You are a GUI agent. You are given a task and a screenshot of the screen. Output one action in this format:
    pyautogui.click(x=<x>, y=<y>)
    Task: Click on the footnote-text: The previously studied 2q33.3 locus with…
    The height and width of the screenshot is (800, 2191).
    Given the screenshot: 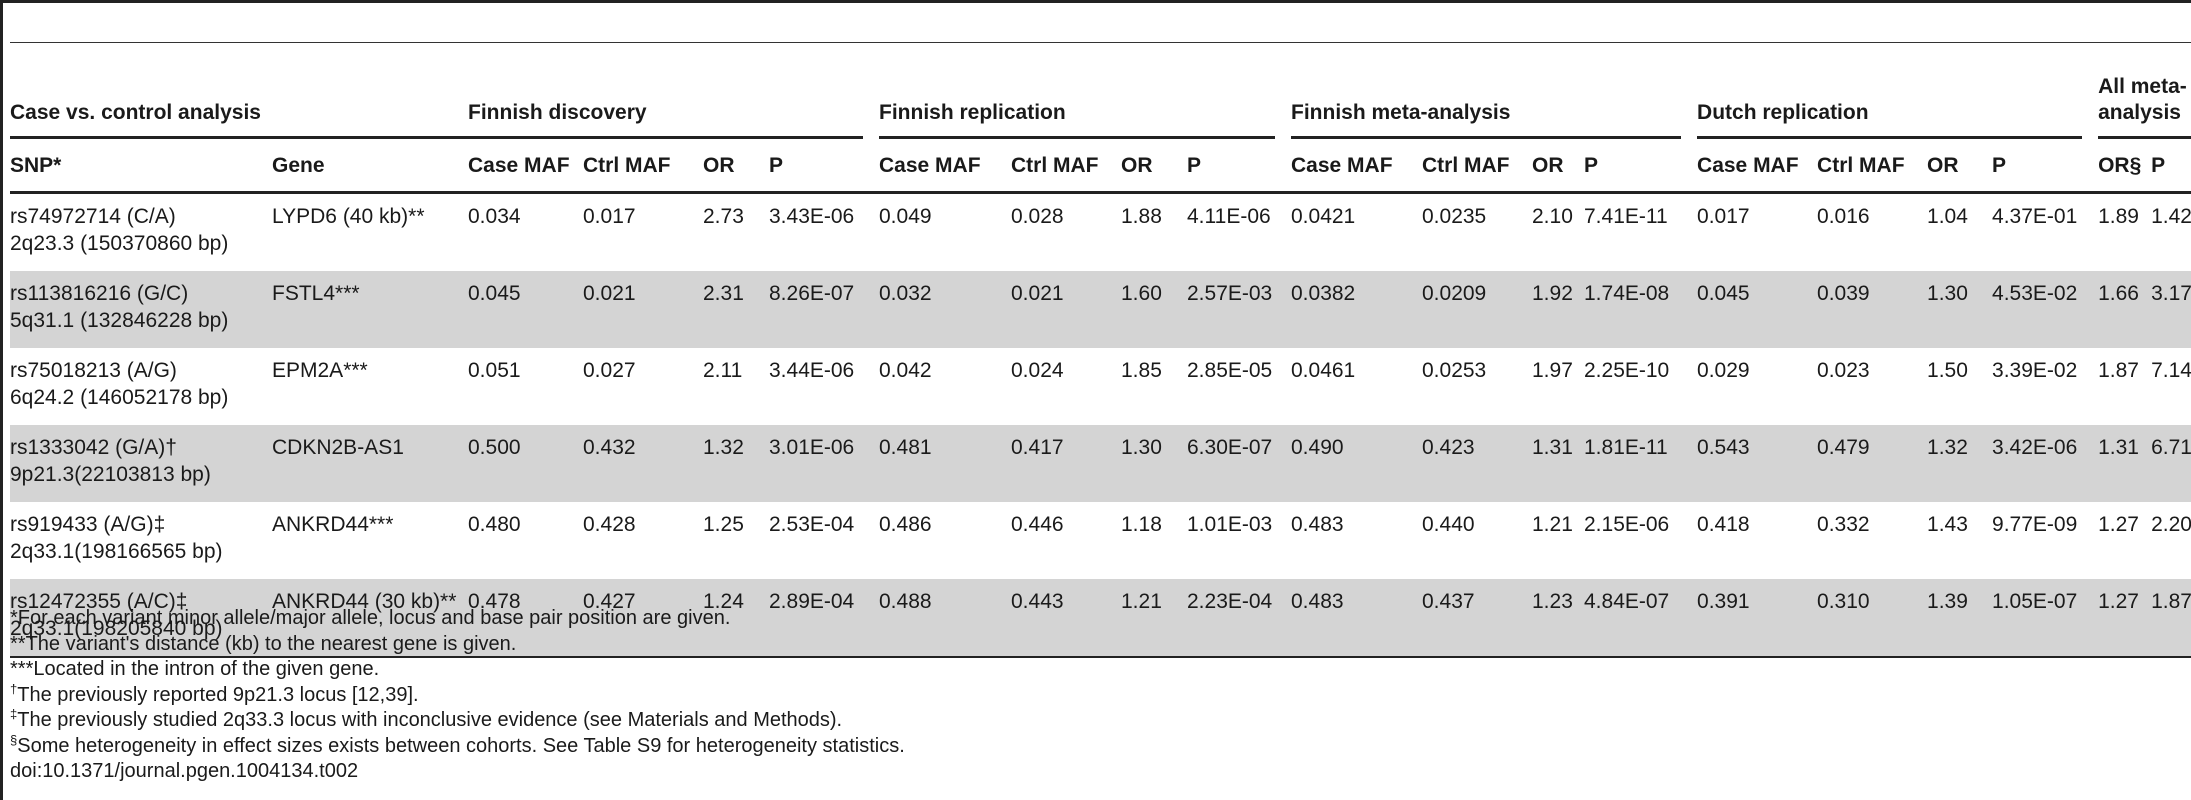 What is the action you would take?
    pyautogui.click(x=430, y=720)
    